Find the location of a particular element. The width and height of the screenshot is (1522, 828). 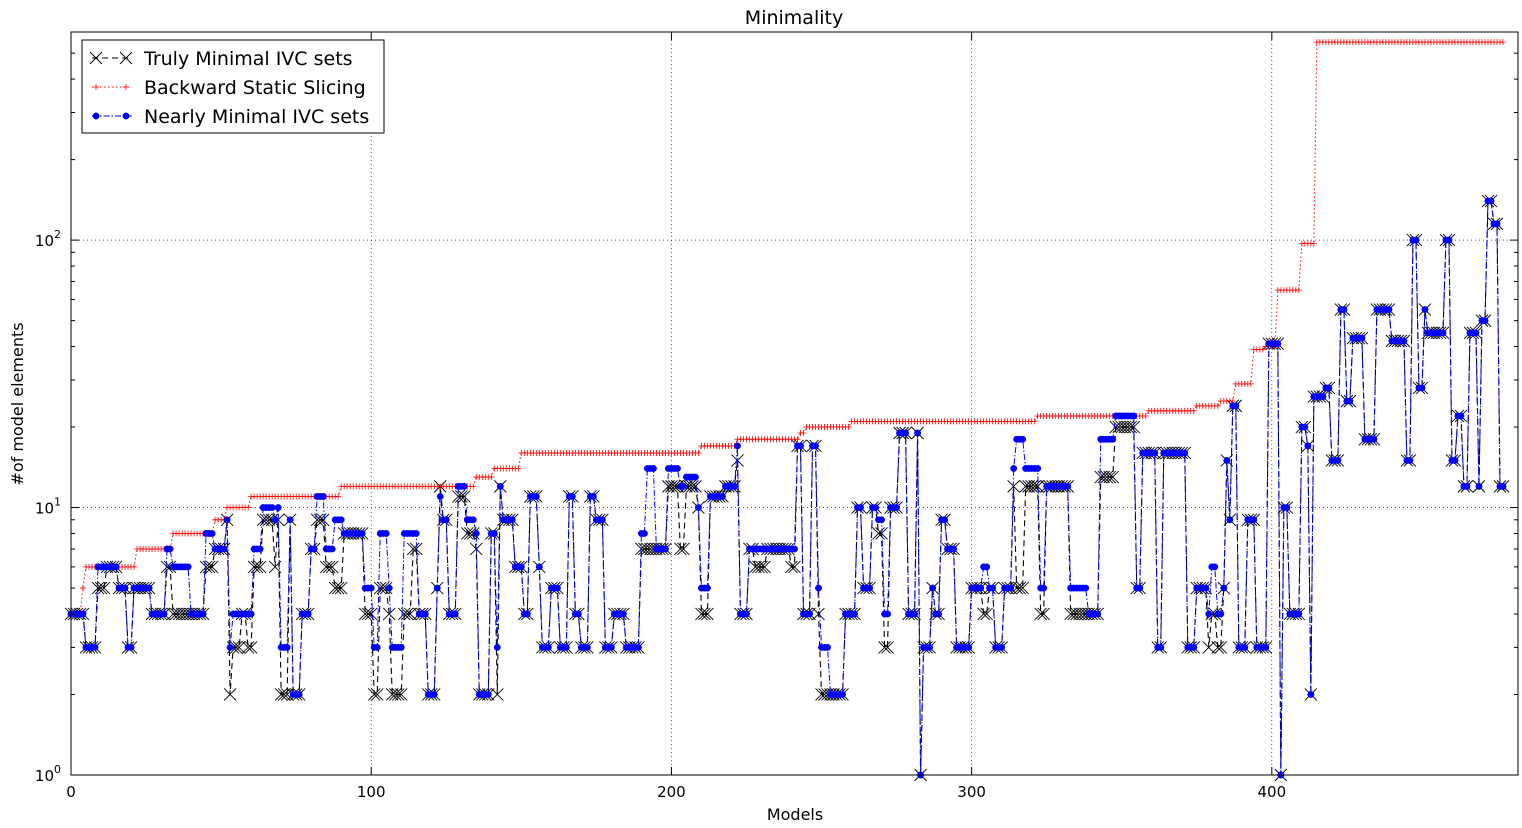

x-tick-label: 0 is located at coordinates (71, 792).